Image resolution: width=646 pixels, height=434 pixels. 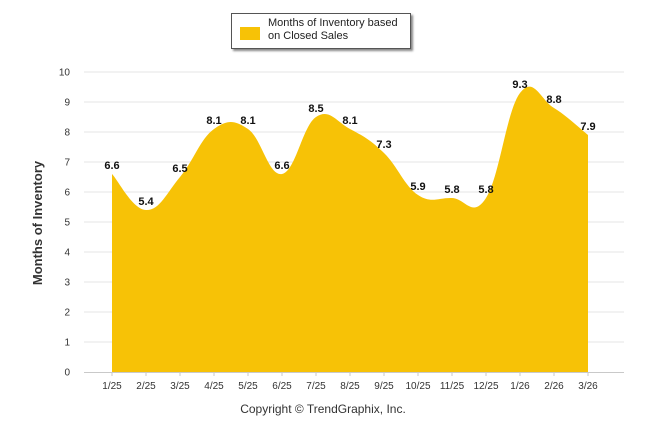 What do you see at coordinates (384, 386) in the screenshot?
I see `x-tick-label: 9/25` at bounding box center [384, 386].